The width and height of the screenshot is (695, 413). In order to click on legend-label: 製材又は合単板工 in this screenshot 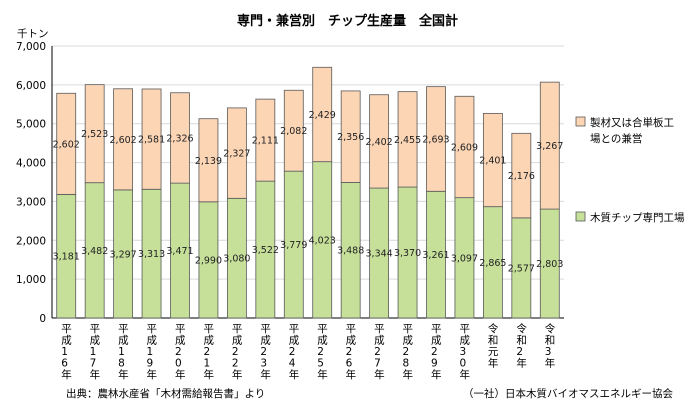, I will do `click(632, 122)`.